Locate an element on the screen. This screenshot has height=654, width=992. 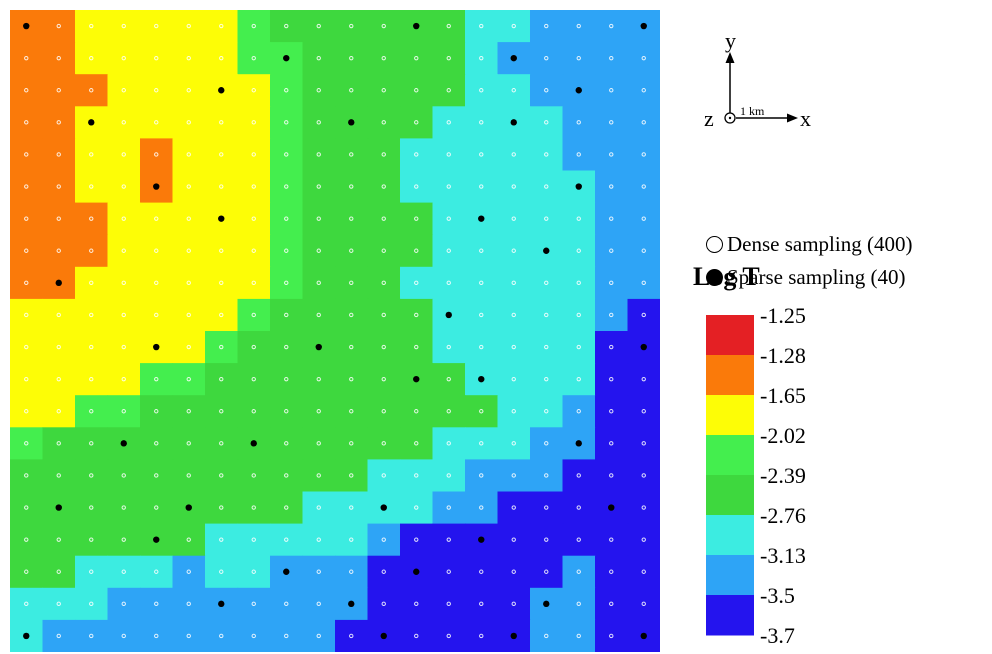
legend-dense-sampling: Dense sampling (400) is located at coordinates (809, 244).